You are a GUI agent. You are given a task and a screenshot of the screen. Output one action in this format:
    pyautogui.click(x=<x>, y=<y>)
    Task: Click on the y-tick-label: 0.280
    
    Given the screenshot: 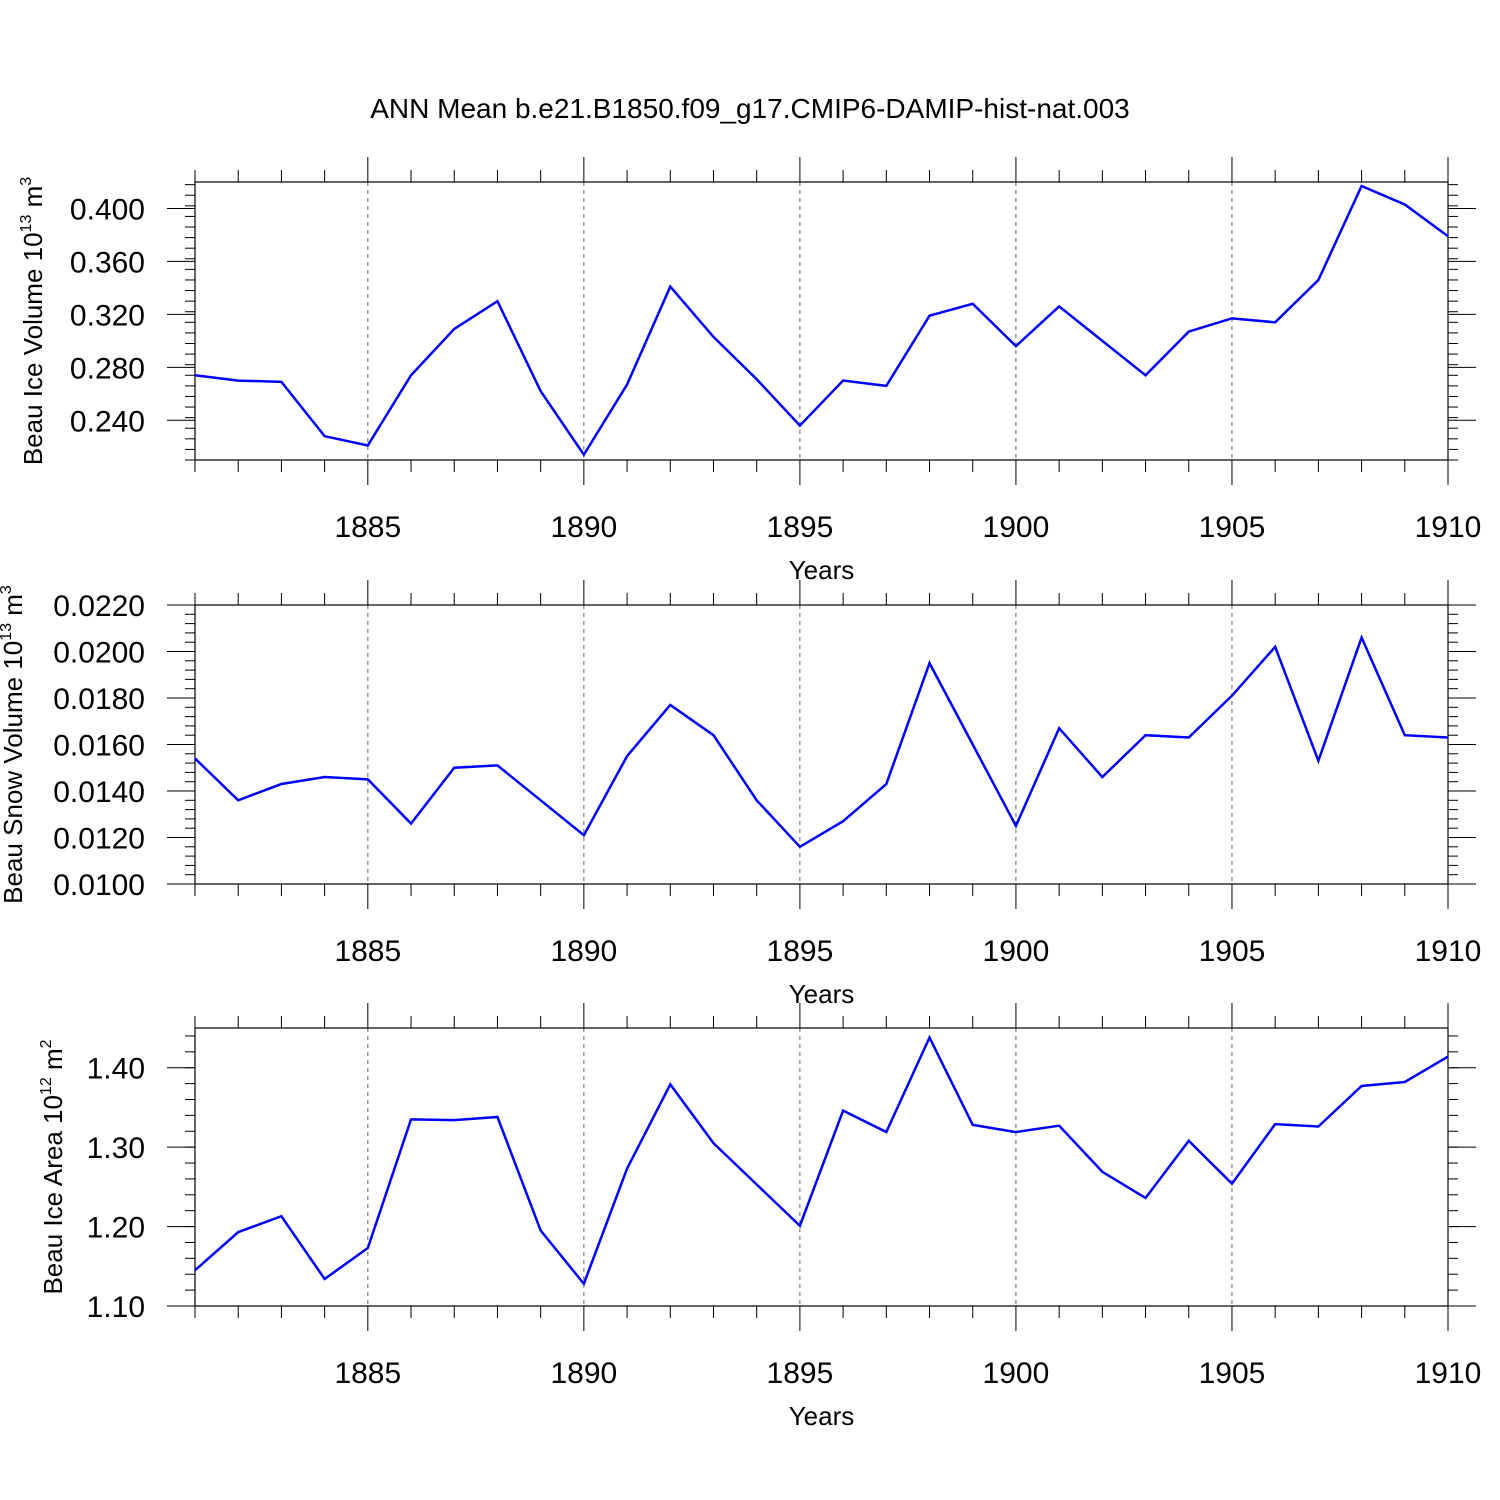 What is the action you would take?
    pyautogui.click(x=107, y=368)
    